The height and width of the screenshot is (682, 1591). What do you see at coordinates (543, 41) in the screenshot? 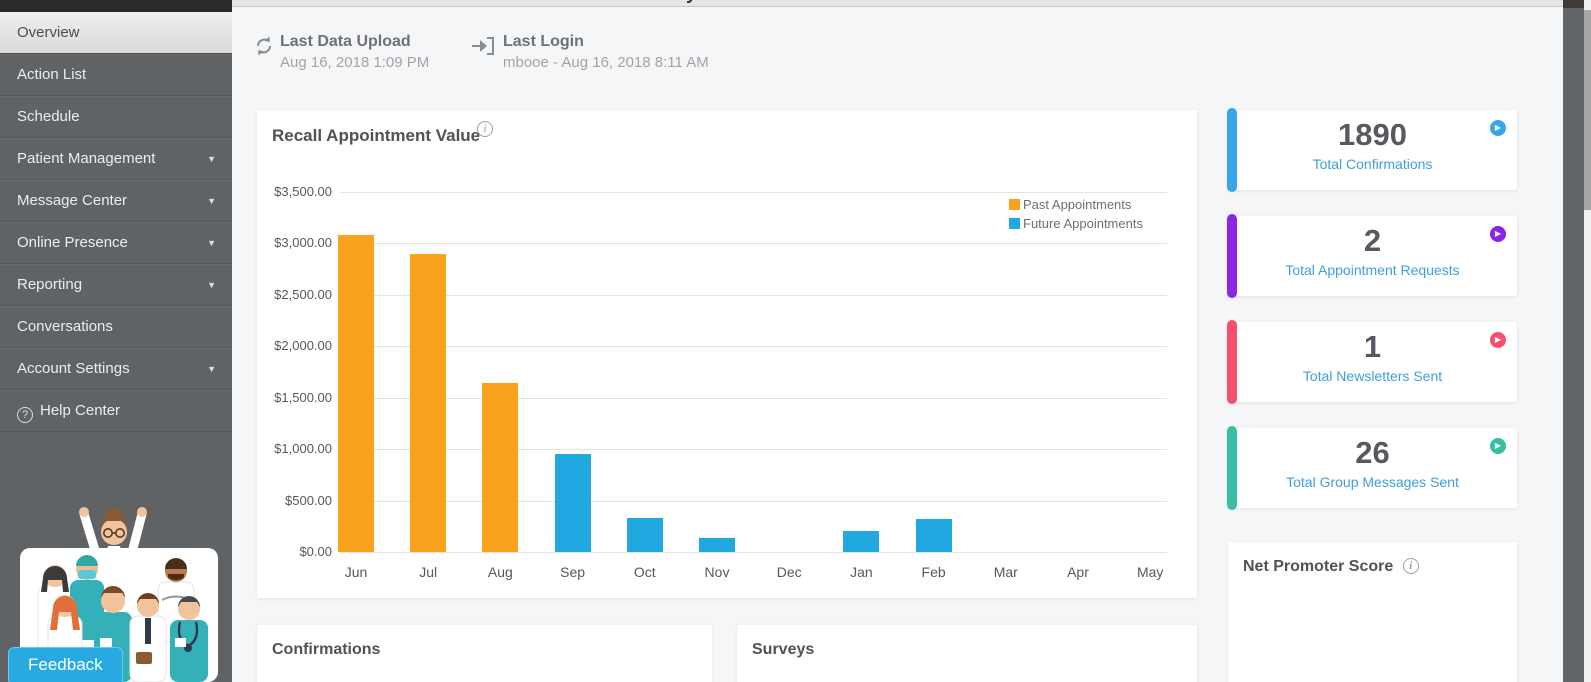
I see `last-login-label: Last Login` at bounding box center [543, 41].